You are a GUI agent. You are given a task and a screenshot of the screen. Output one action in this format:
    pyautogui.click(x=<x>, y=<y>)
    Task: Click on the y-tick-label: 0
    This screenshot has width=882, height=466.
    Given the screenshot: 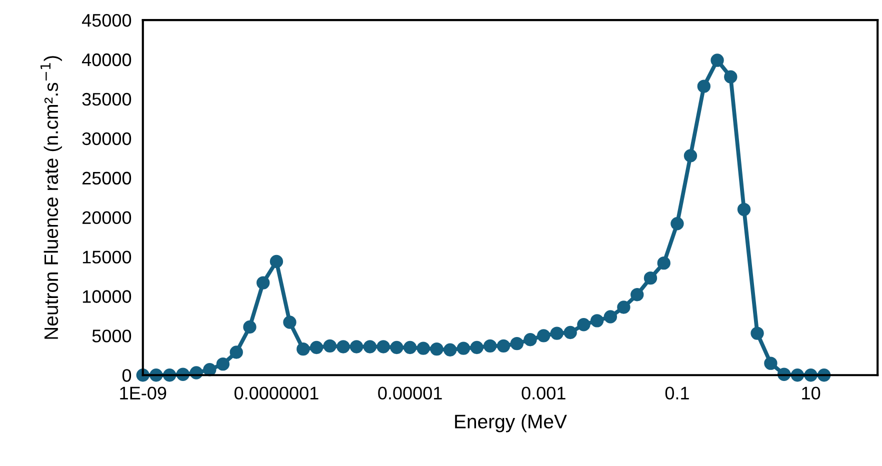 What is the action you would take?
    pyautogui.click(x=127, y=375)
    